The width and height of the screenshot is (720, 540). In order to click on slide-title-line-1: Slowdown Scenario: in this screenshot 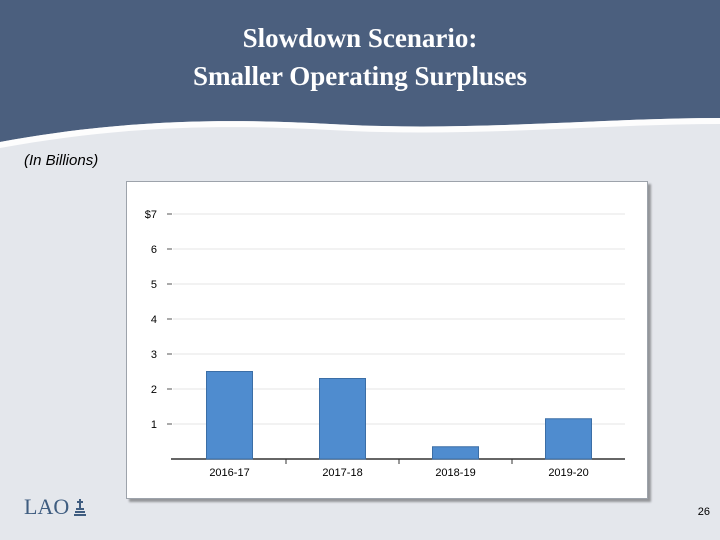, I will do `click(360, 38)`.